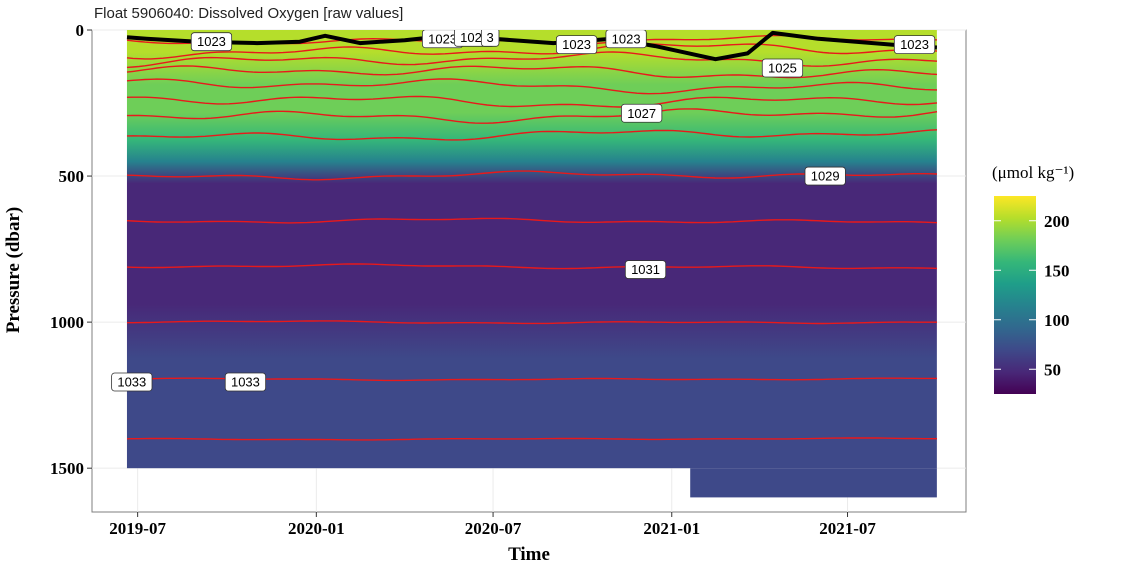  I want to click on contour-label-text: 1029, so click(825, 176).